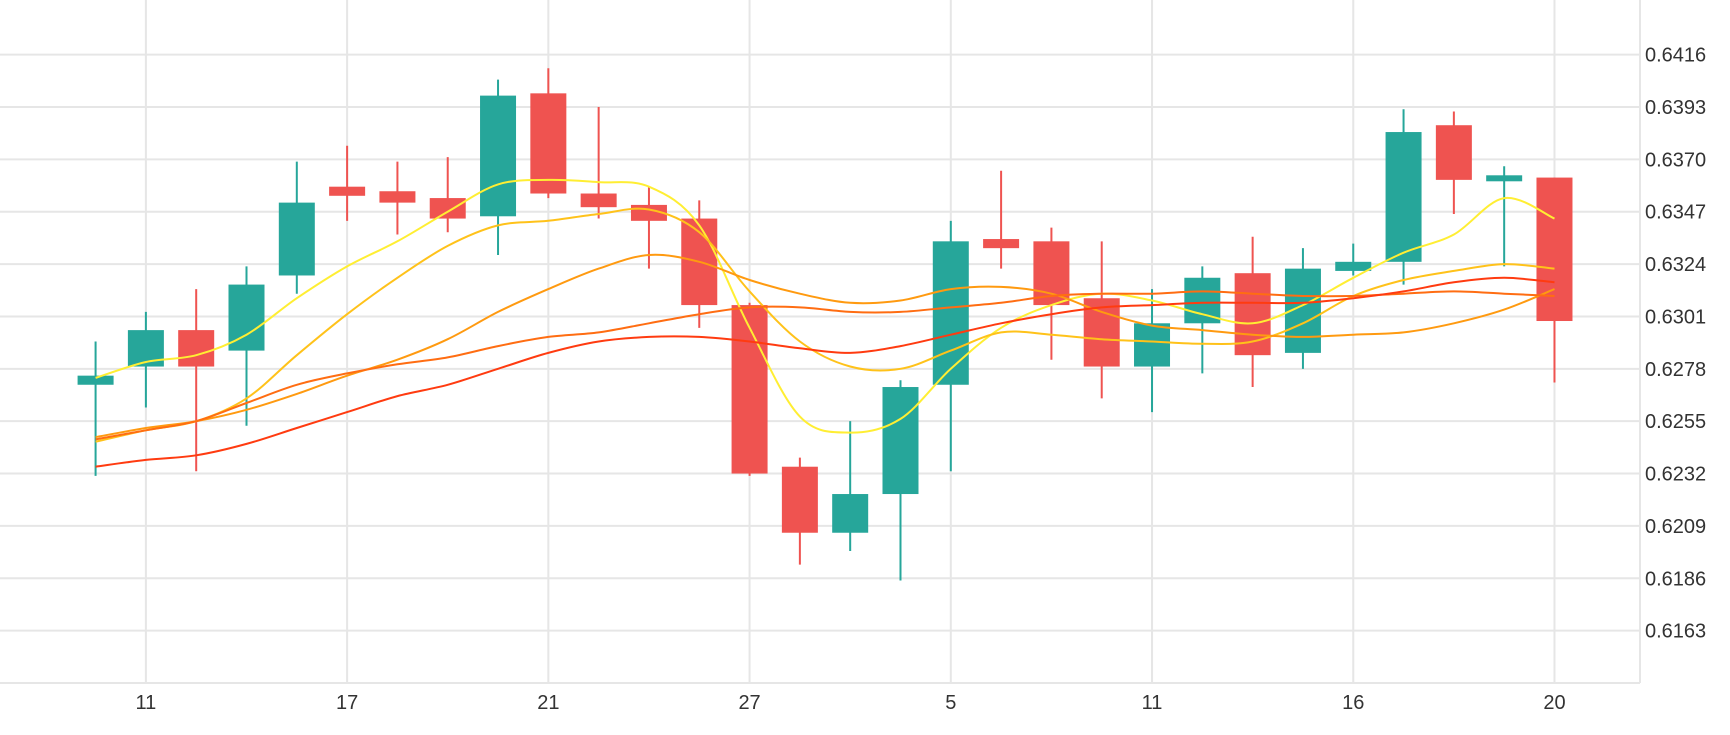 The image size is (1730, 735). Describe the element at coordinates (1675, 475) in the screenshot. I see `y-tick-label: 0.6232` at that location.